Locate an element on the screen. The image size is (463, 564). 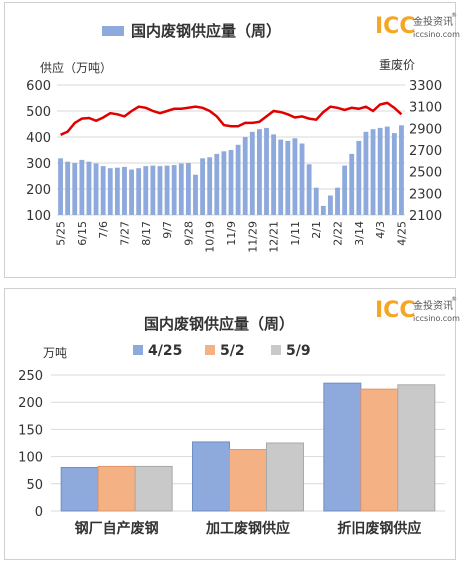
logo-cn: 金投资讯 is located at coordinates (433, 305).